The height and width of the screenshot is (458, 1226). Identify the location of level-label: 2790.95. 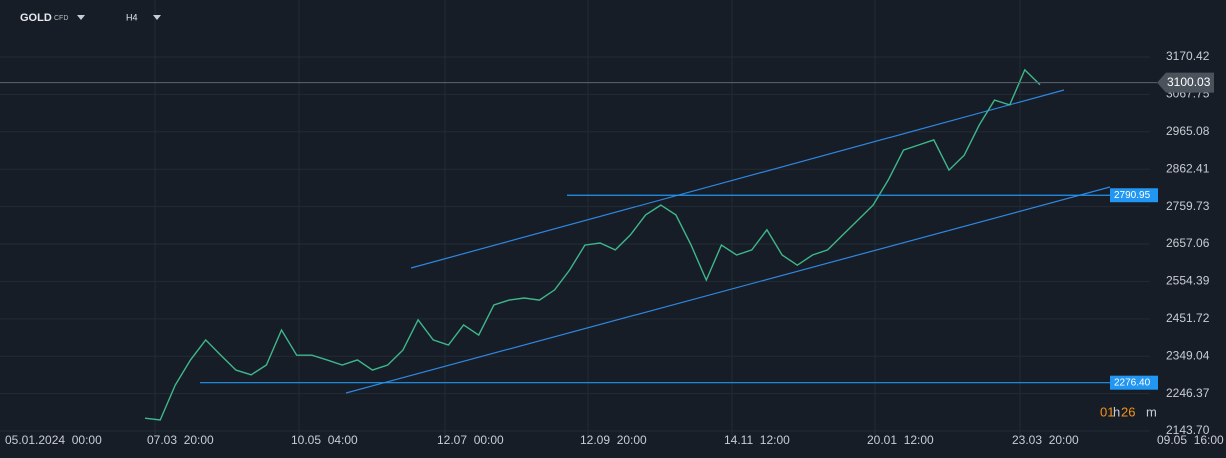
(1132, 195).